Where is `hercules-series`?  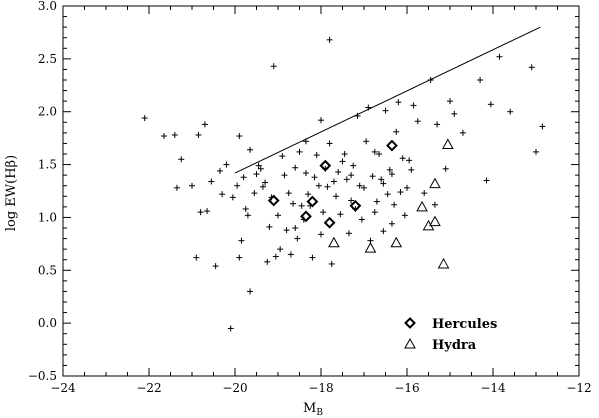
hercules-series is located at coordinates (332, 184).